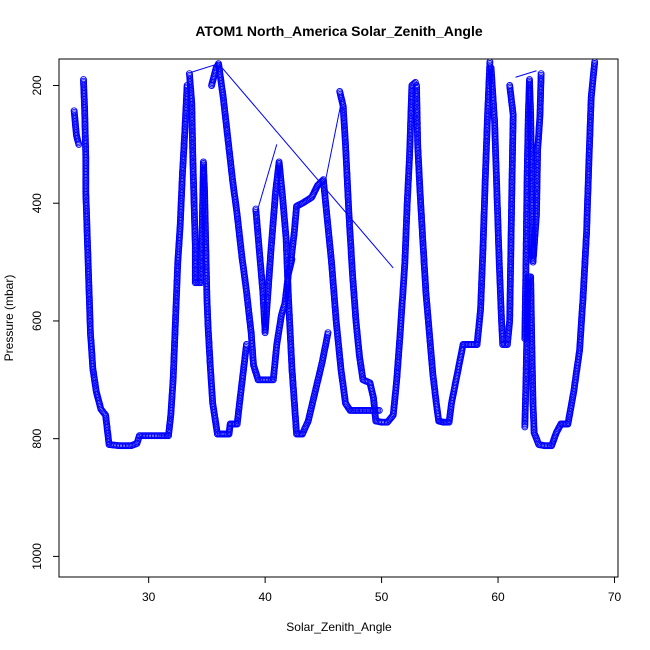  What do you see at coordinates (149, 597) in the screenshot?
I see `x-tick-label: 30` at bounding box center [149, 597].